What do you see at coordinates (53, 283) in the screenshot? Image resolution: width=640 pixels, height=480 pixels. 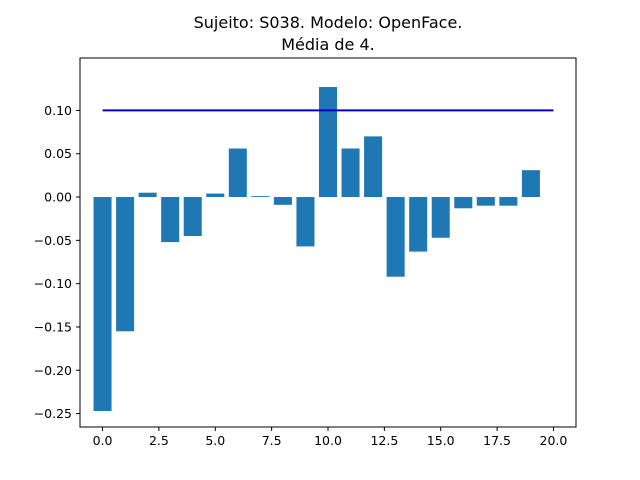 I see `y-tick-label: −0.10` at bounding box center [53, 283].